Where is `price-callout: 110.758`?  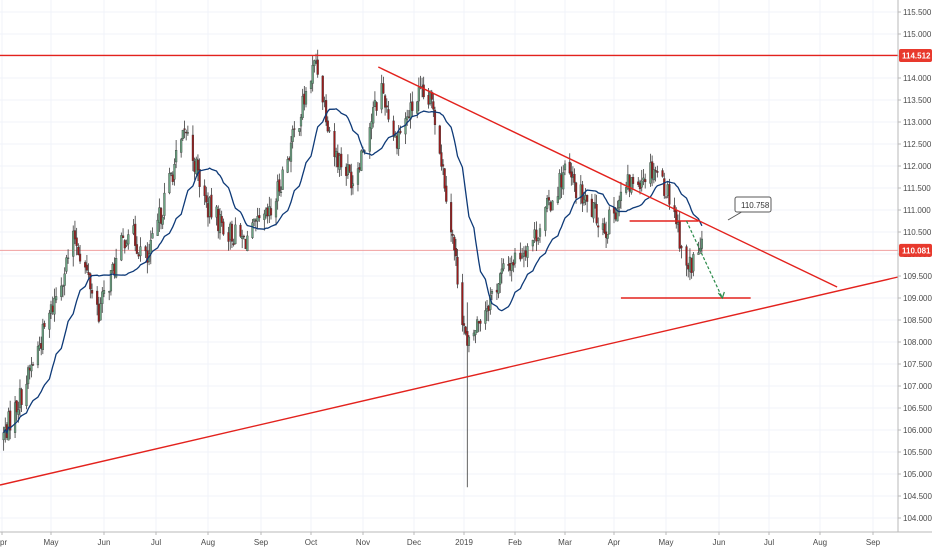 price-callout: 110.758 is located at coordinates (749, 208).